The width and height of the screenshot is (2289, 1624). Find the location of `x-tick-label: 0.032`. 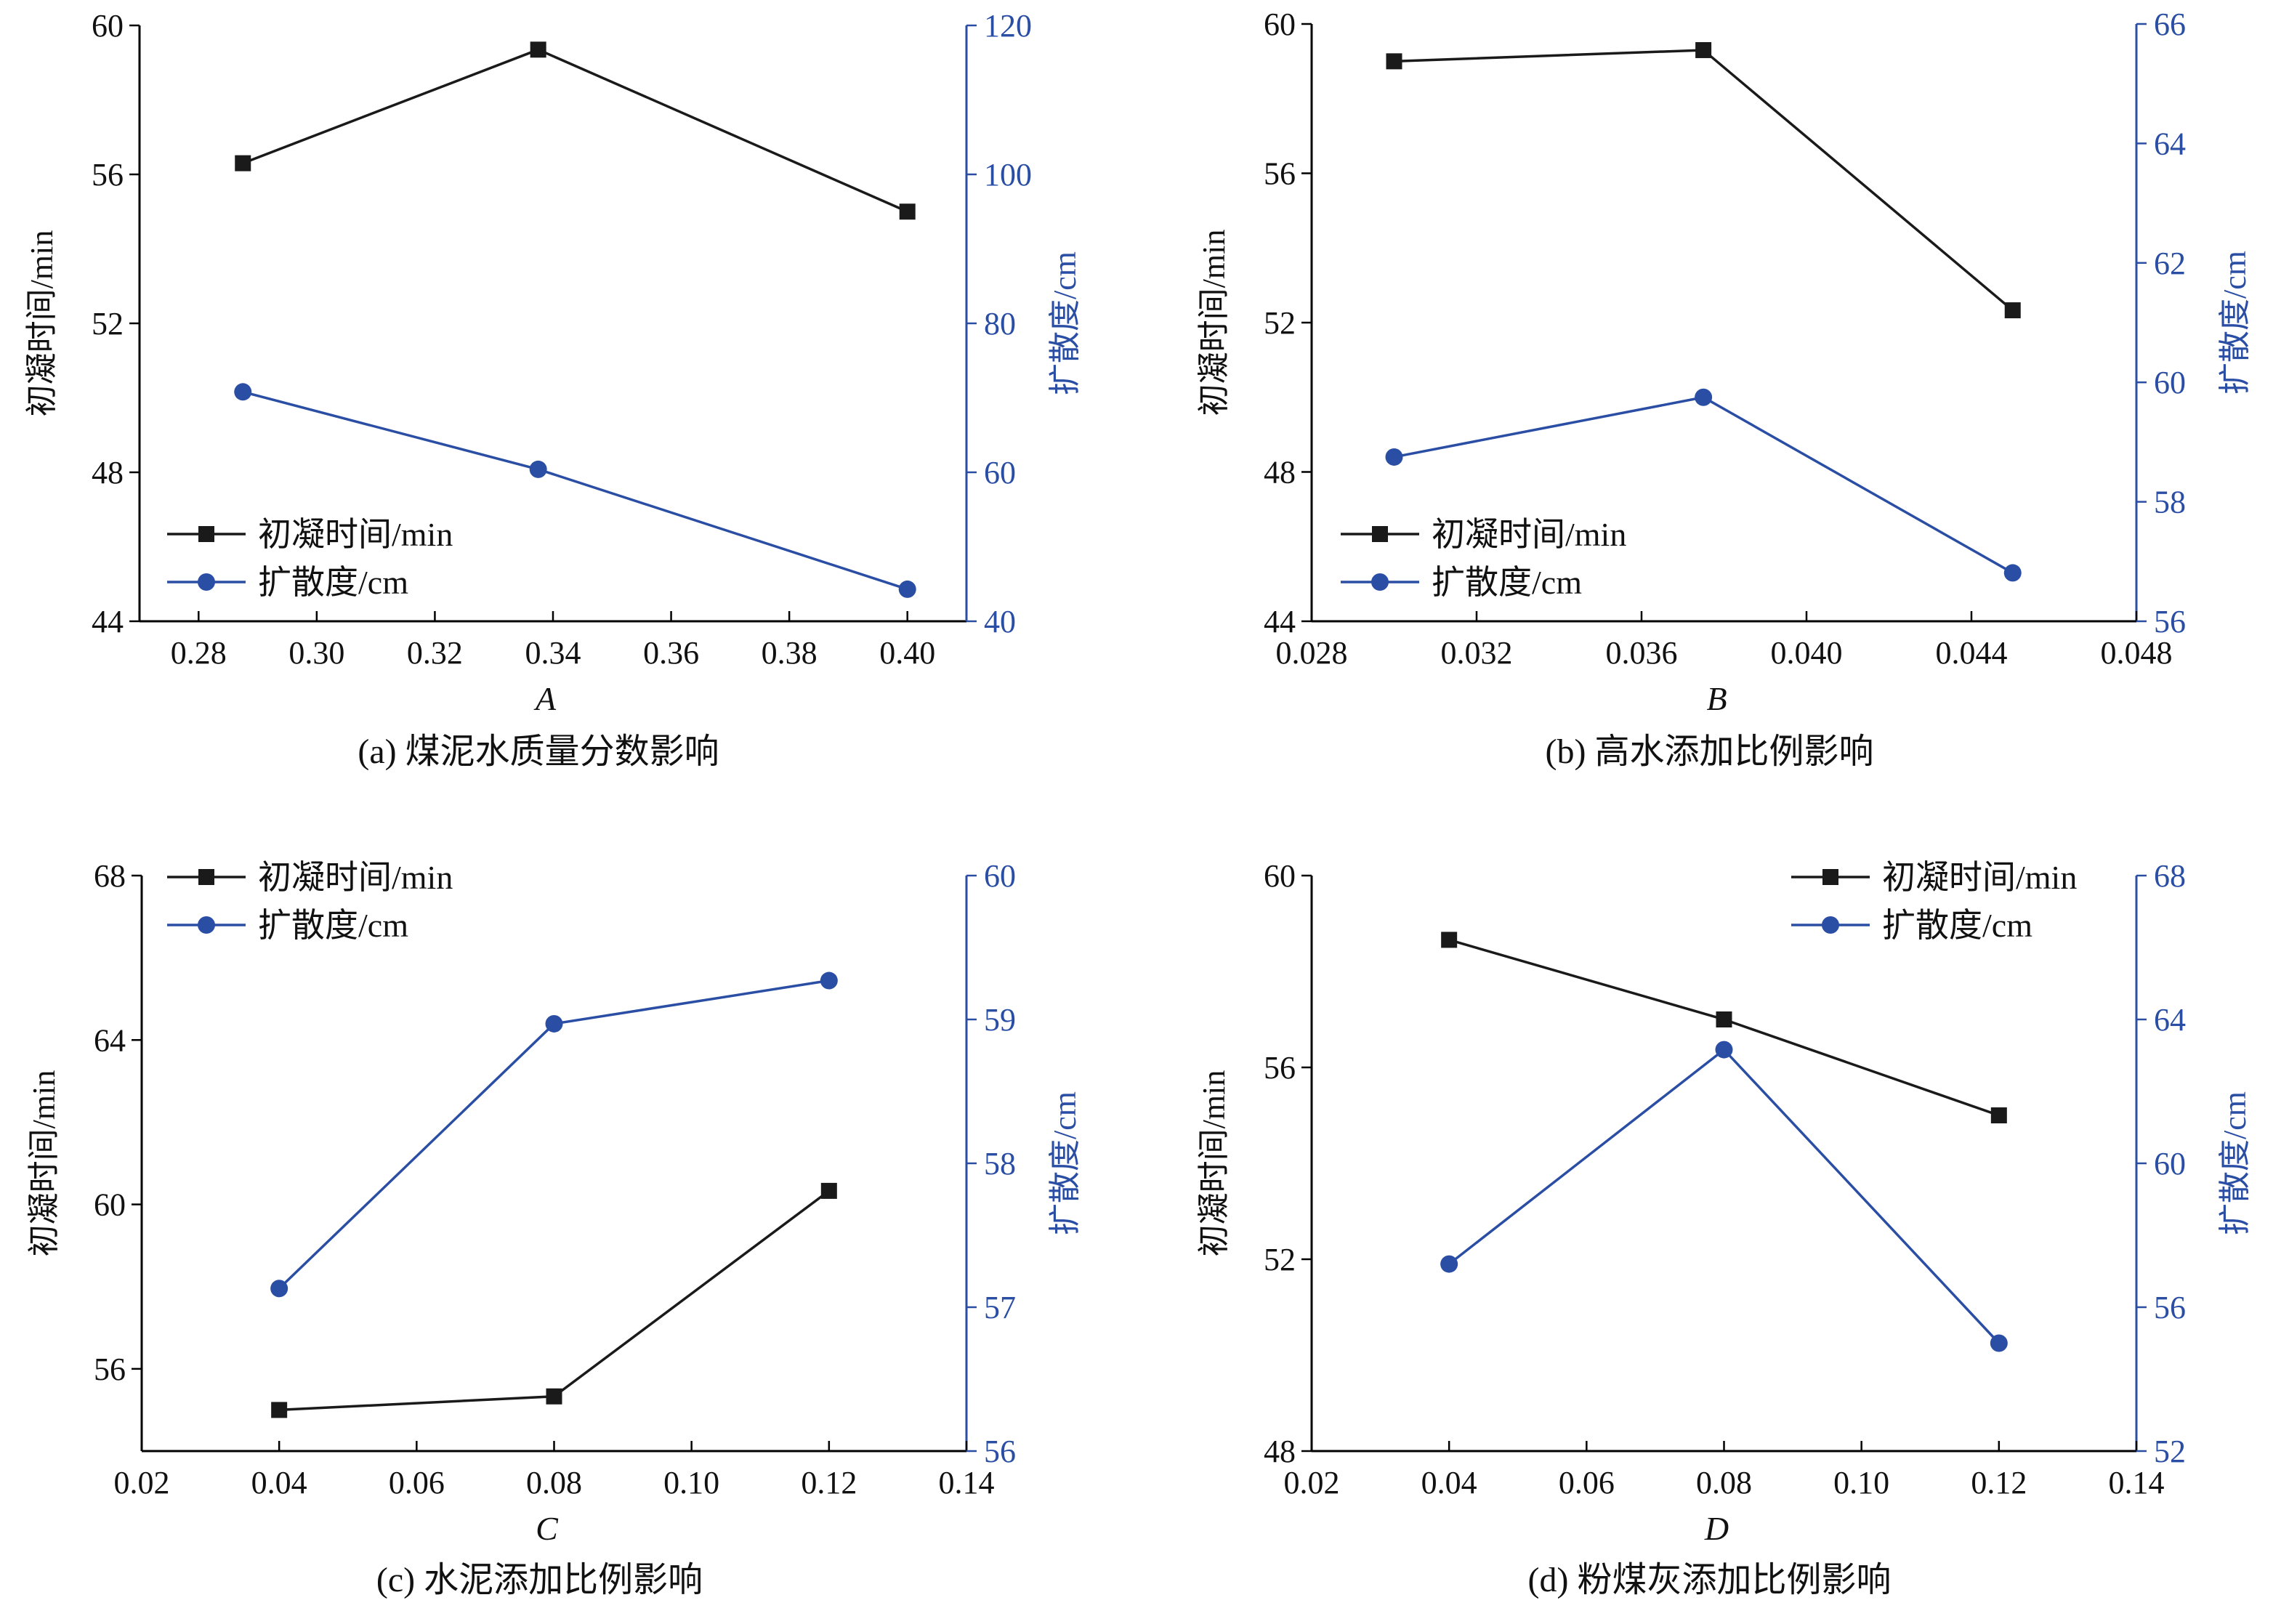

x-tick-label: 0.032 is located at coordinates (1477, 653).